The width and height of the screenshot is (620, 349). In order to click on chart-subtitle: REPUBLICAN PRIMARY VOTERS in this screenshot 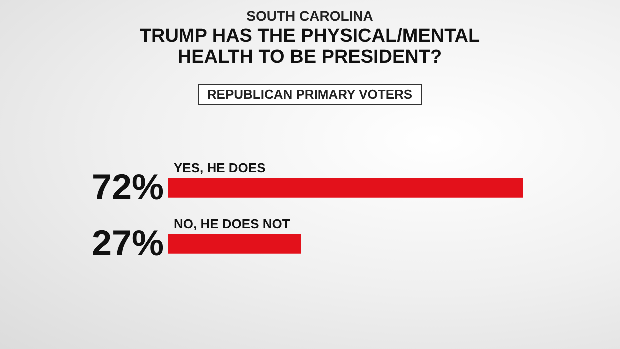, I will do `click(310, 94)`.